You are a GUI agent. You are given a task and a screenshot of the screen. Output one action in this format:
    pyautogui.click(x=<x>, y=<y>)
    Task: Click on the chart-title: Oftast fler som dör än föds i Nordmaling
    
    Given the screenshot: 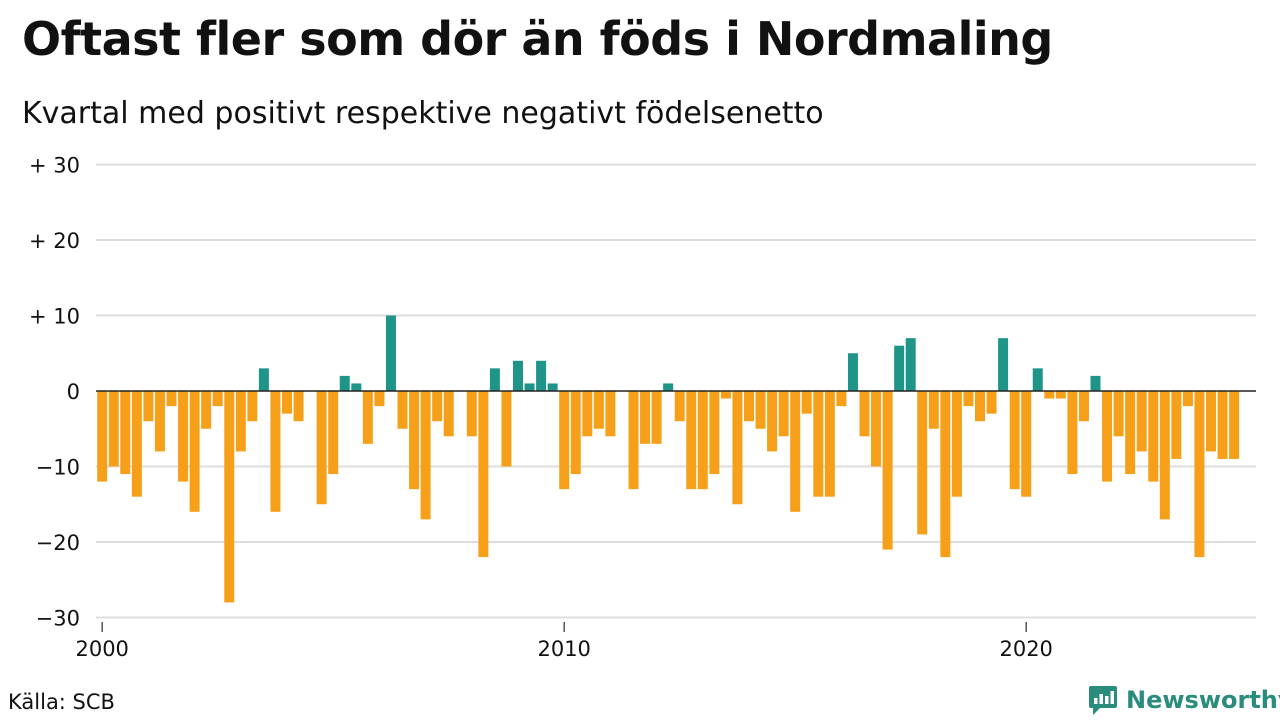 What is the action you would take?
    pyautogui.click(x=537, y=39)
    